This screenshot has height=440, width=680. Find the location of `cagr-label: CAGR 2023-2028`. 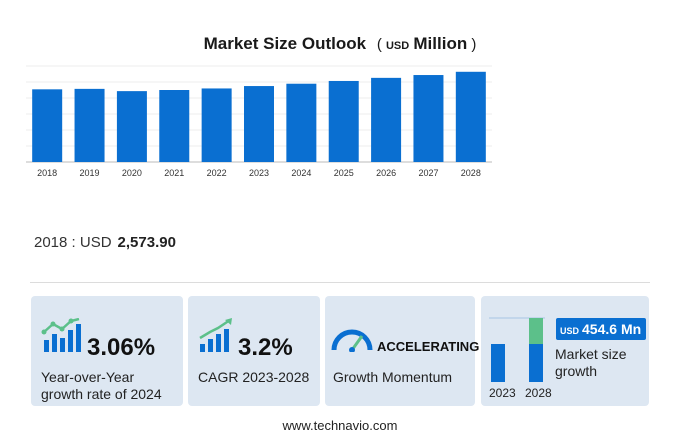

cagr-label: CAGR 2023-2028 is located at coordinates (254, 377).